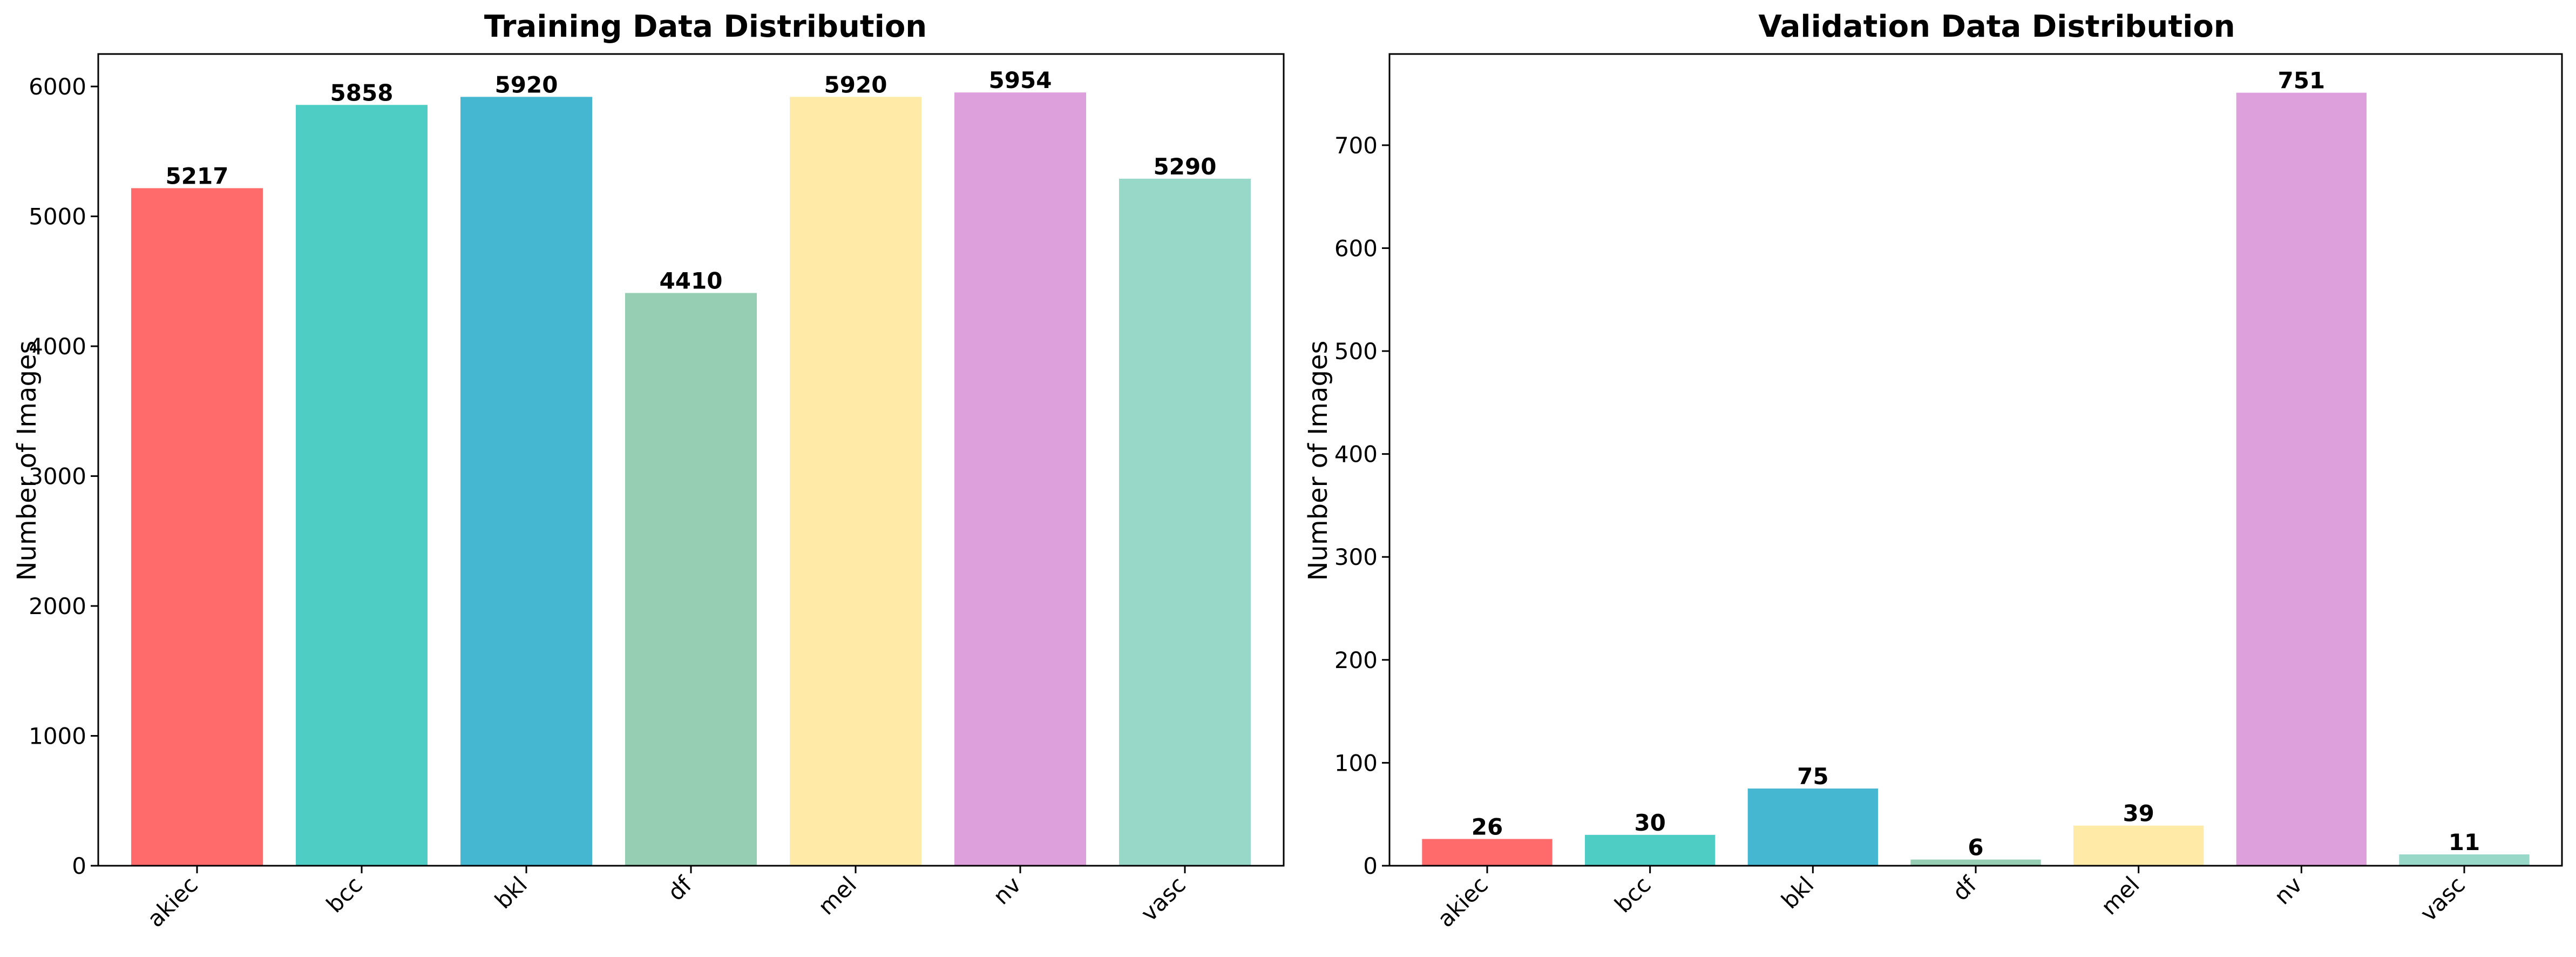 This screenshot has width=2576, height=957. I want to click on training-y-tick-label-0: 0, so click(79, 866).